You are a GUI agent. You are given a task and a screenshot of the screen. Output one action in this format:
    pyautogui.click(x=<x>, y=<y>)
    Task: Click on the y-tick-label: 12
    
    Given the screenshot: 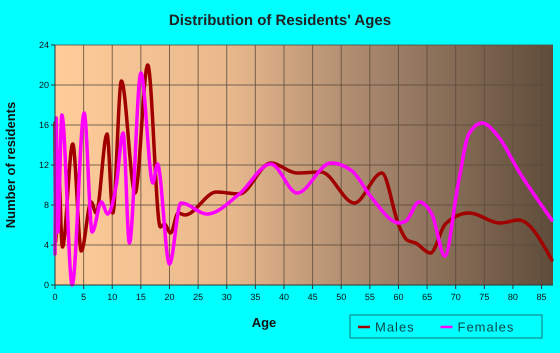 What is the action you would take?
    pyautogui.click(x=43, y=165)
    